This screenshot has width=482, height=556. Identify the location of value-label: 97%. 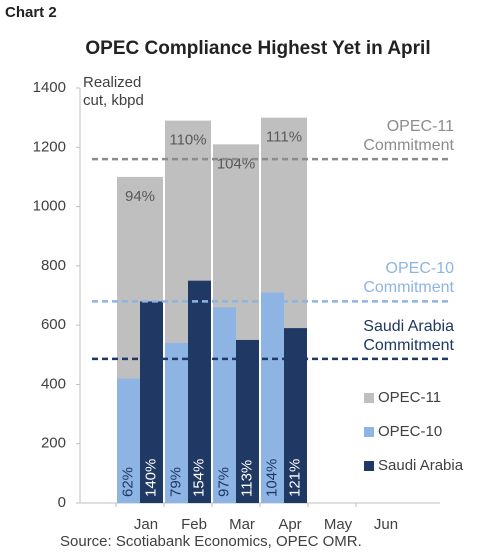
(223, 482).